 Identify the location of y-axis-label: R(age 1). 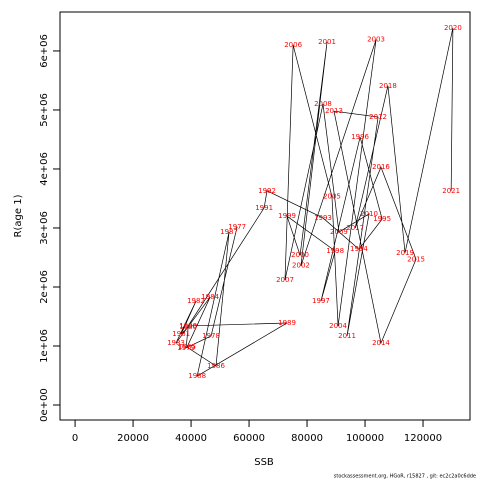
(18, 215).